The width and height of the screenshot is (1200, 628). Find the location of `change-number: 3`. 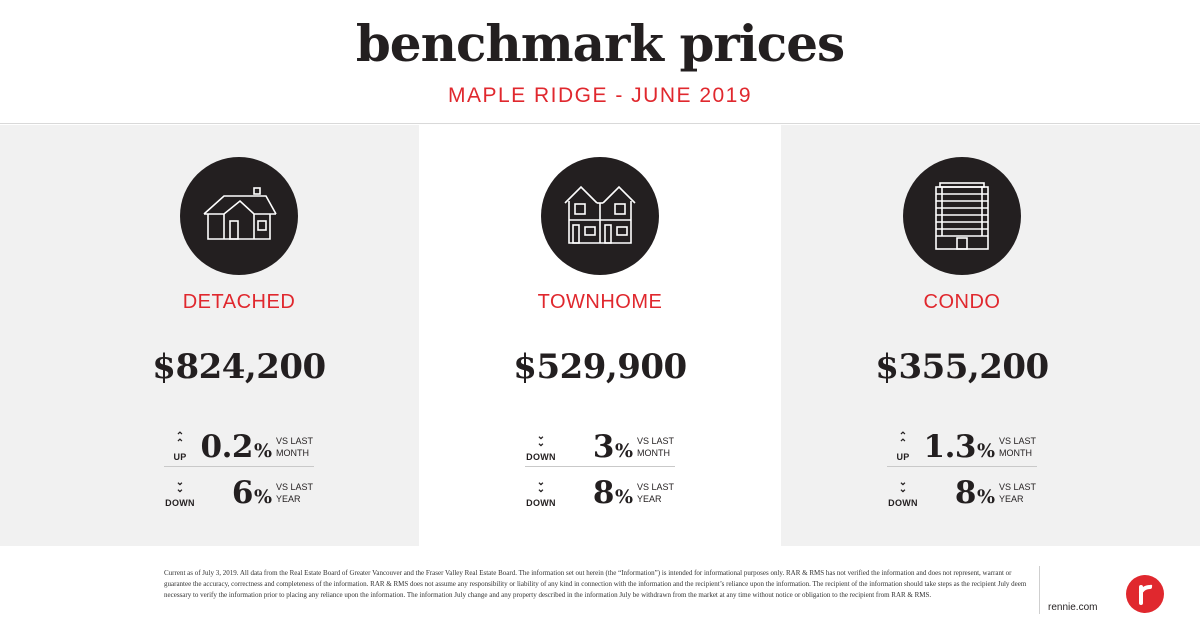

change-number: 3 is located at coordinates (603, 447).